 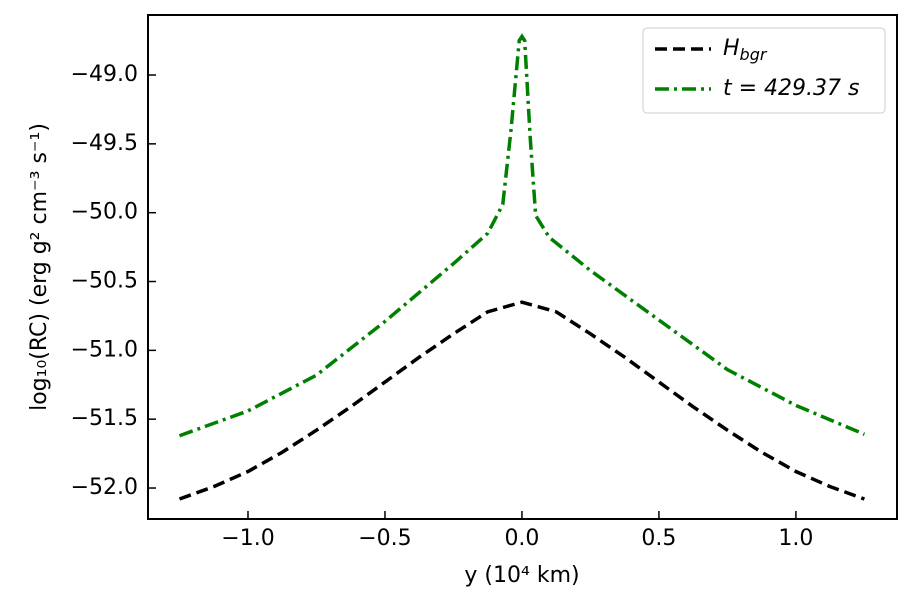 What do you see at coordinates (384, 538) in the screenshot?
I see `x-tick-label: −0.5` at bounding box center [384, 538].